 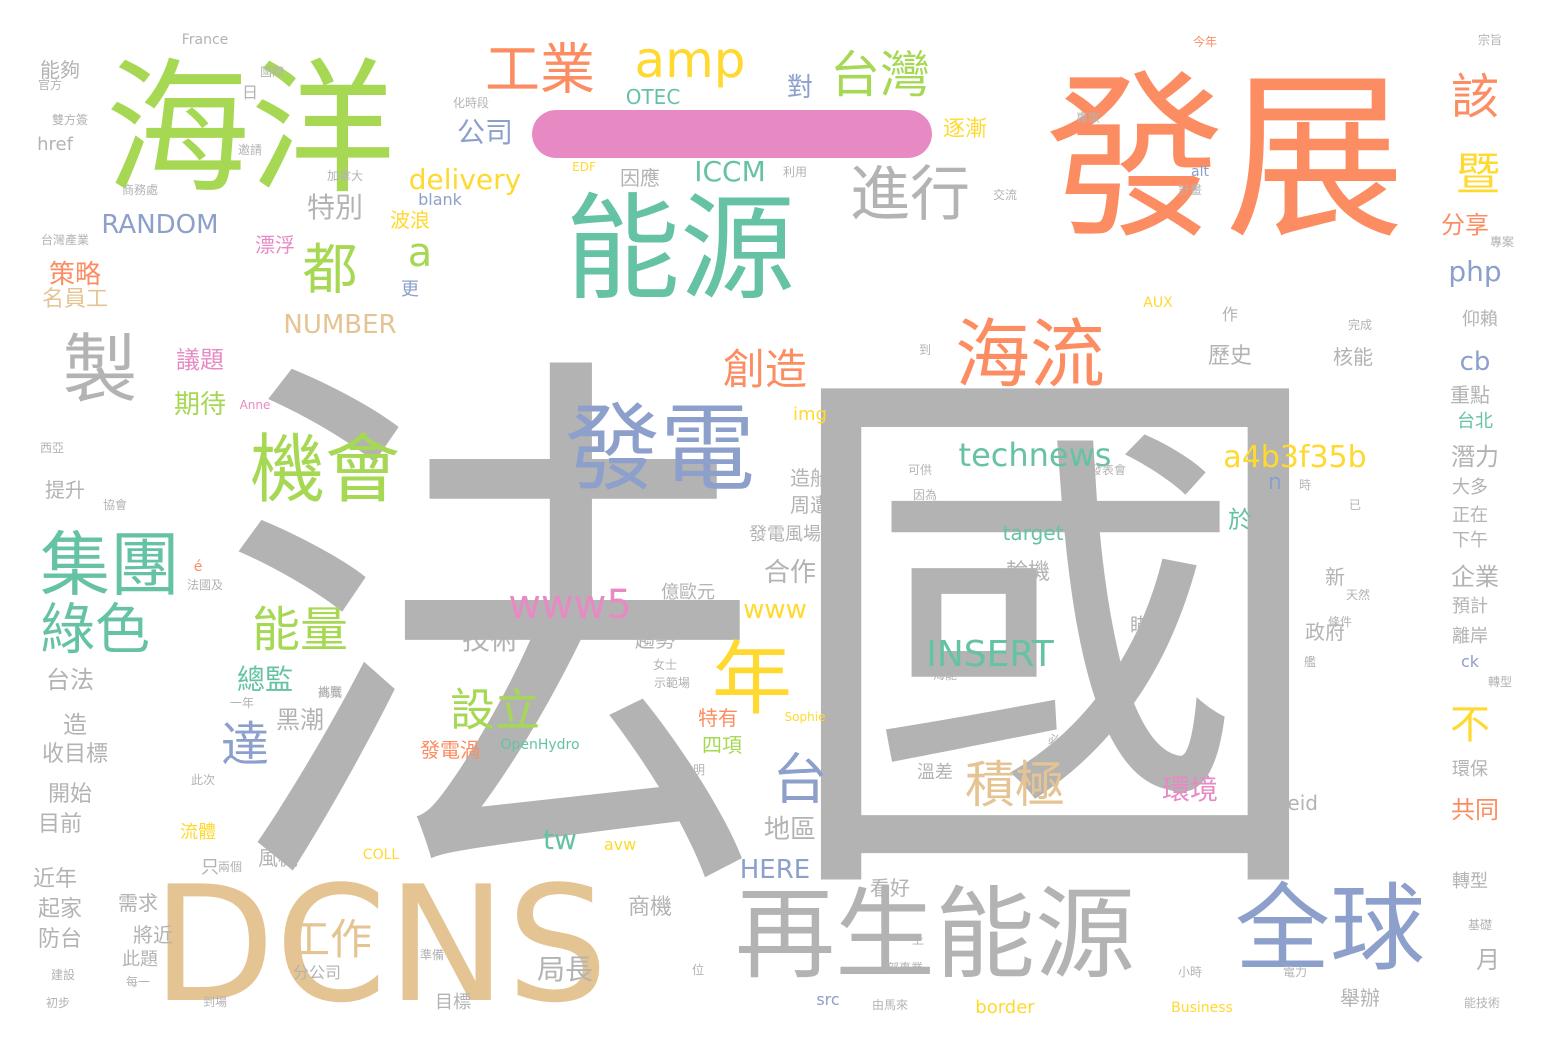 What do you see at coordinates (60, 939) in the screenshot?
I see `word: 防台` at bounding box center [60, 939].